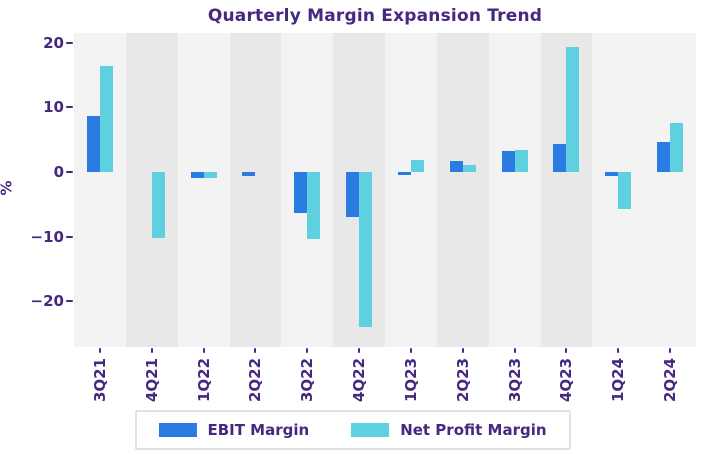 This screenshot has height=455, width=705. Describe the element at coordinates (670, 350) in the screenshot. I see `x-tick-mark-2Q24` at that location.